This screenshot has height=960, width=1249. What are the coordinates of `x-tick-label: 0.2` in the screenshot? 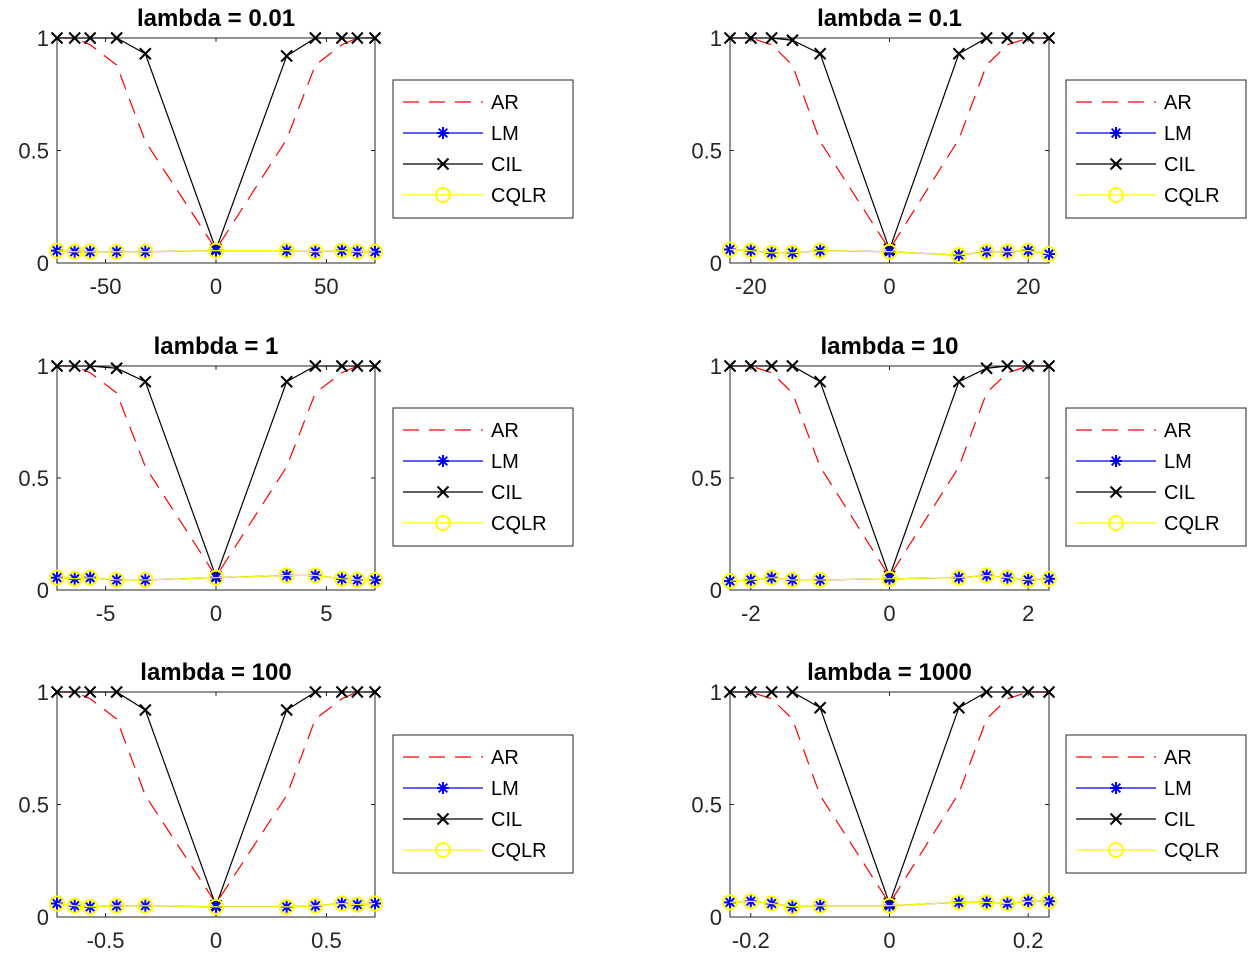 It's located at (1028, 940).